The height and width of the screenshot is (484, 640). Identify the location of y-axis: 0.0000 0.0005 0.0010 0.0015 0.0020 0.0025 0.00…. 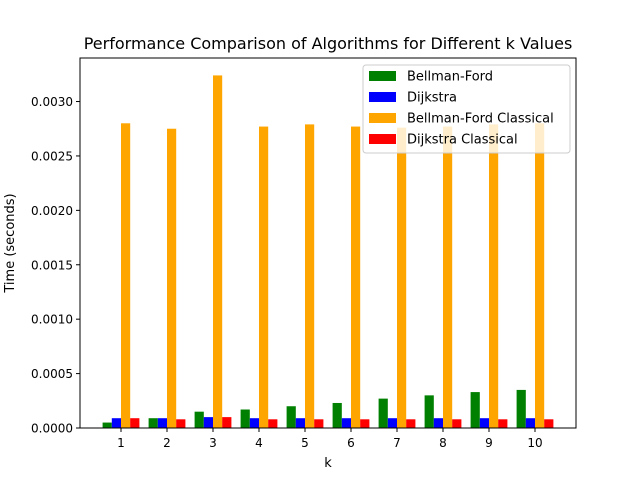
(55, 265).